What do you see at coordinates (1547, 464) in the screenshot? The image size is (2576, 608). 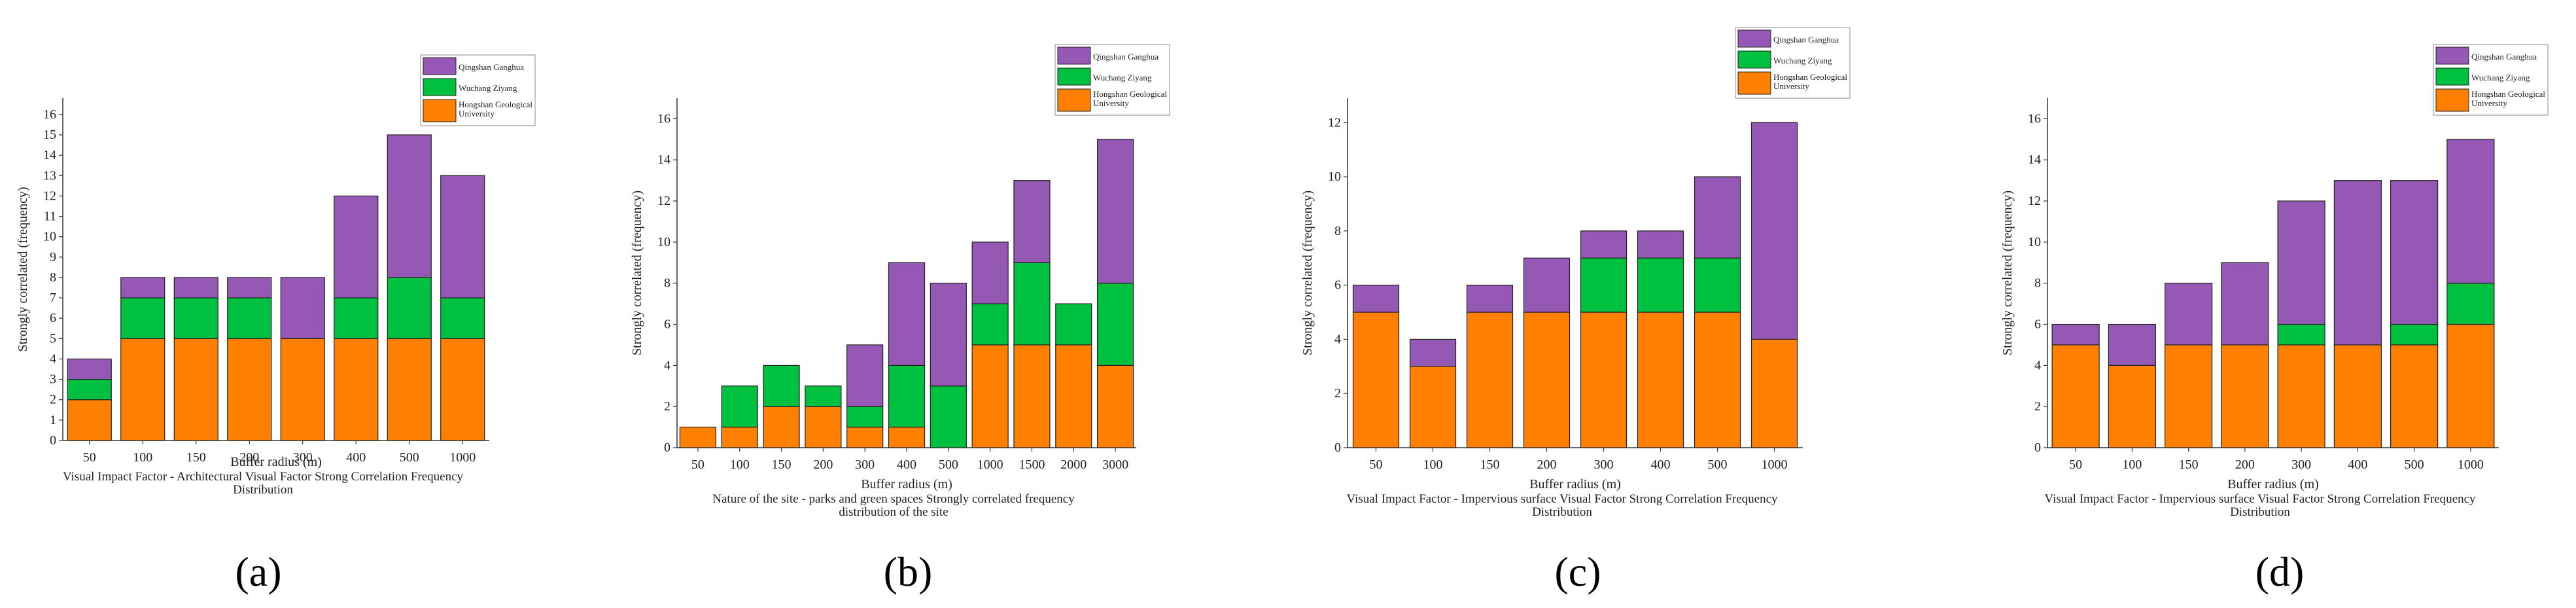 I see `x-tick-label: 200` at bounding box center [1547, 464].